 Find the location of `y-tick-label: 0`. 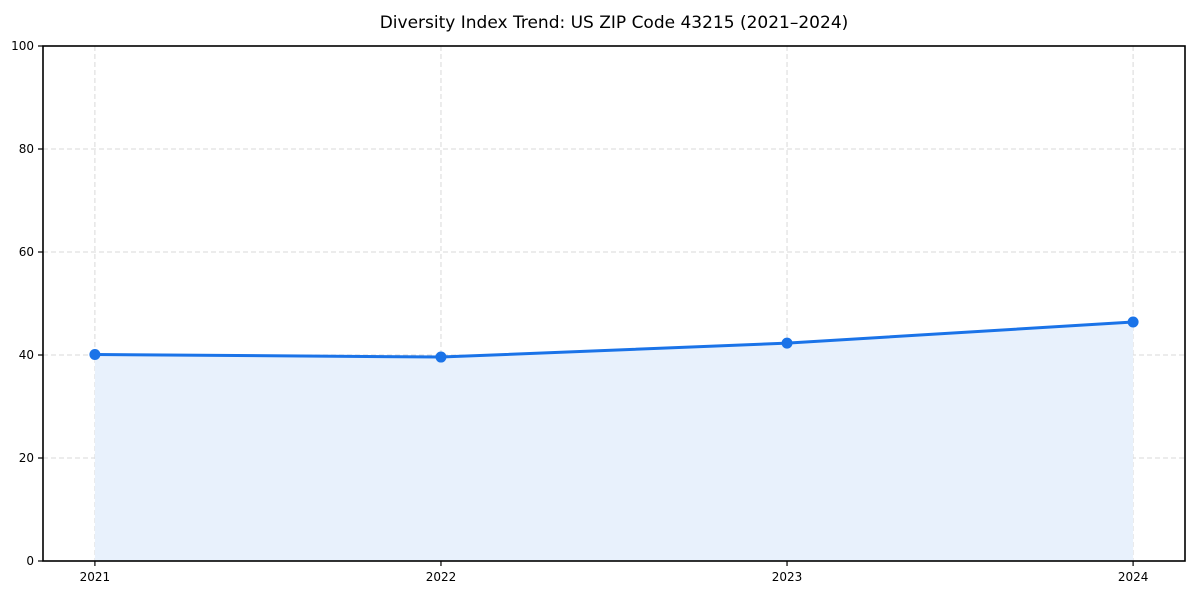

y-tick-label: 0 is located at coordinates (30, 561).